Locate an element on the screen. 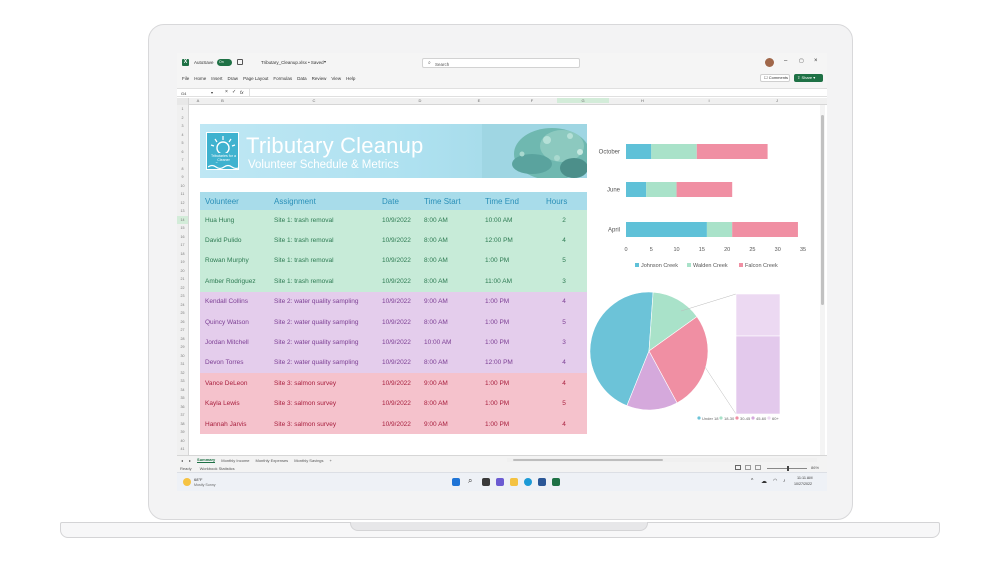  row-header: 19 is located at coordinates (182, 262).